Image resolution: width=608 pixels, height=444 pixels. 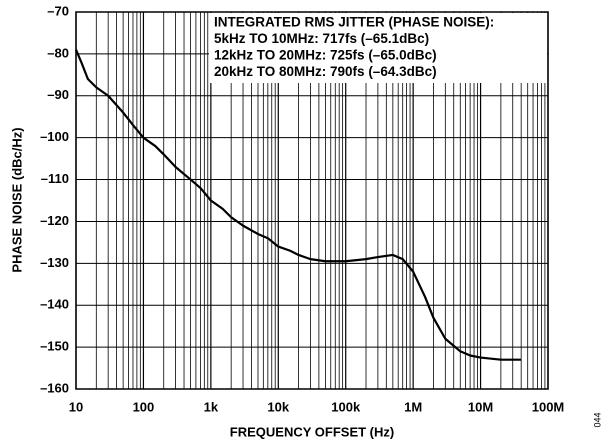 I want to click on x-tick-label: 1k, so click(x=211, y=406).